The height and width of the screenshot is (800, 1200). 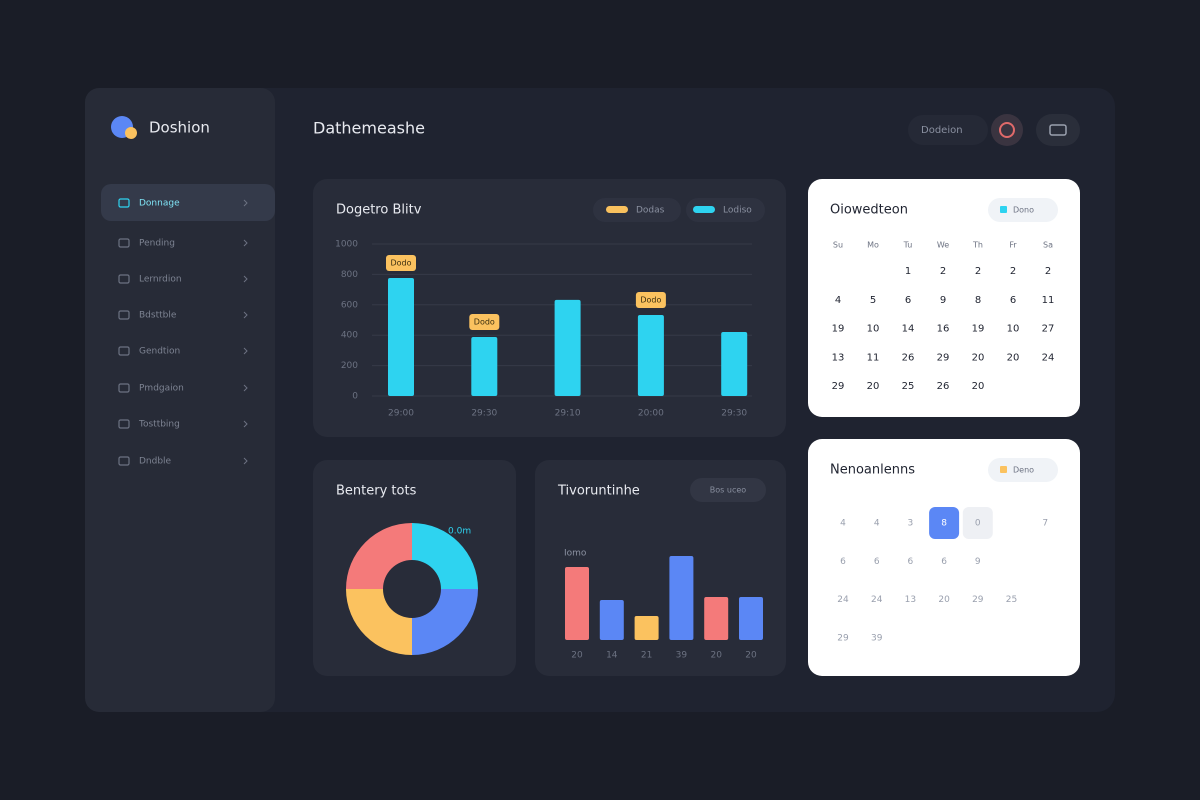 What do you see at coordinates (1011, 600) in the screenshot?
I see `notification-cell: 25` at bounding box center [1011, 600].